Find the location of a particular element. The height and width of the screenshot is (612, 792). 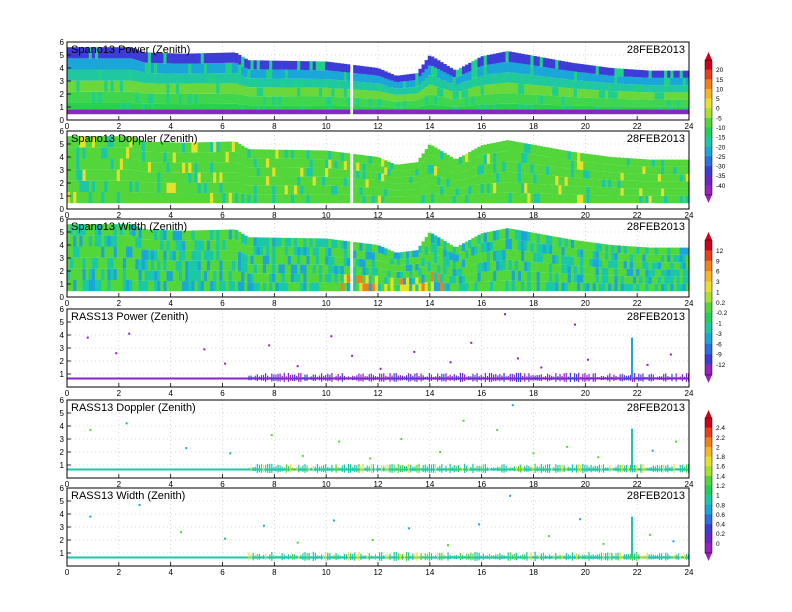

y-tick-label: 0 is located at coordinates (62, 297).